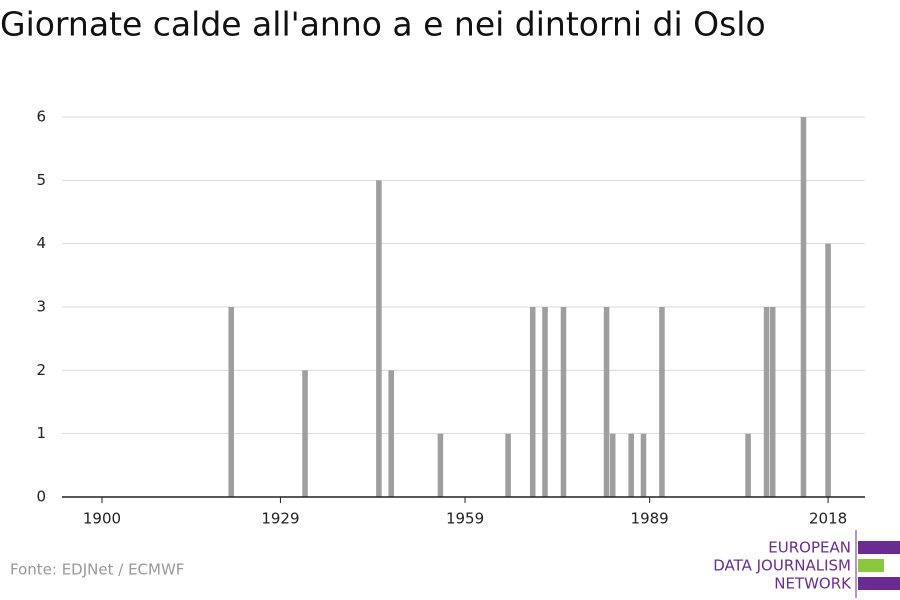 Image resolution: width=900 pixels, height=600 pixels. Describe the element at coordinates (41, 243) in the screenshot. I see `y-tick-label: 4` at that location.